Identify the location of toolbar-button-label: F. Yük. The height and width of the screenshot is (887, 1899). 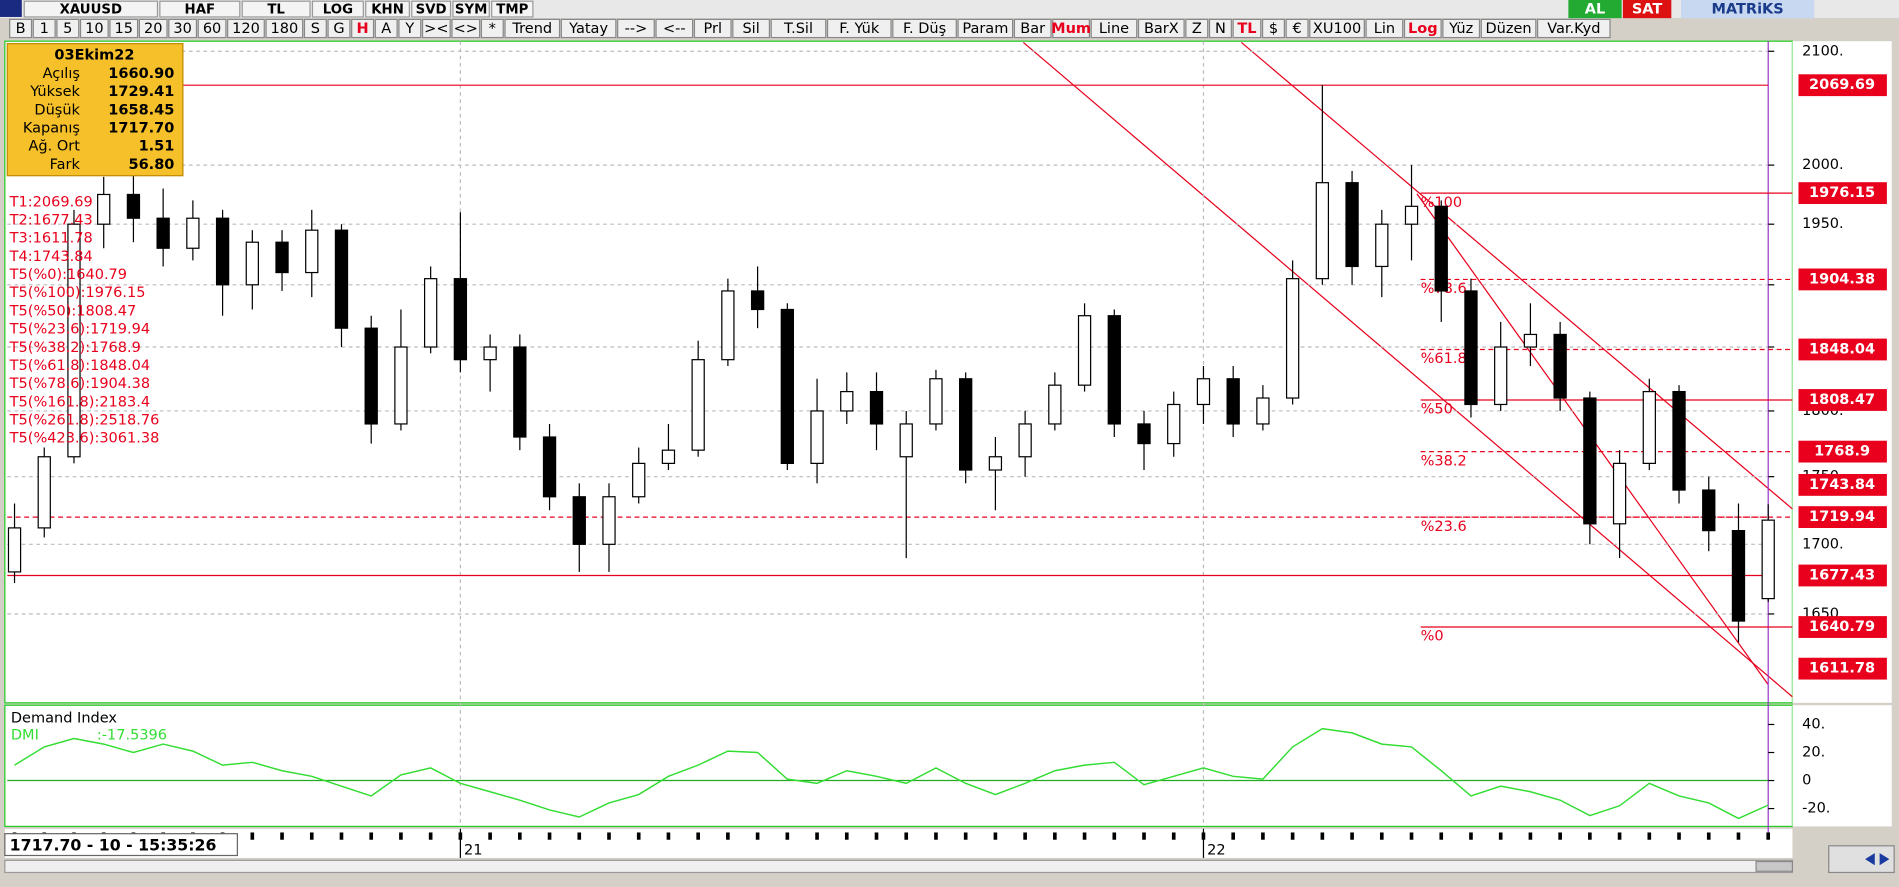
(859, 29).